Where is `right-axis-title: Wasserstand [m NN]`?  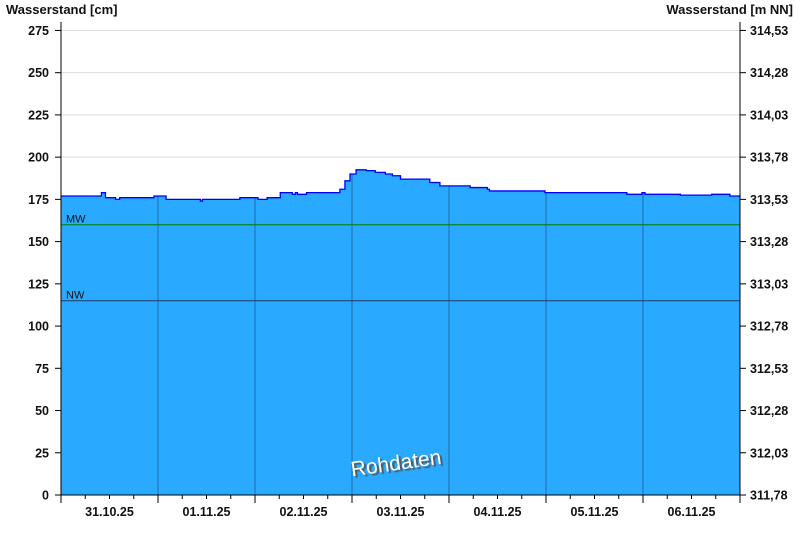 right-axis-title: Wasserstand [m NN] is located at coordinates (729, 9).